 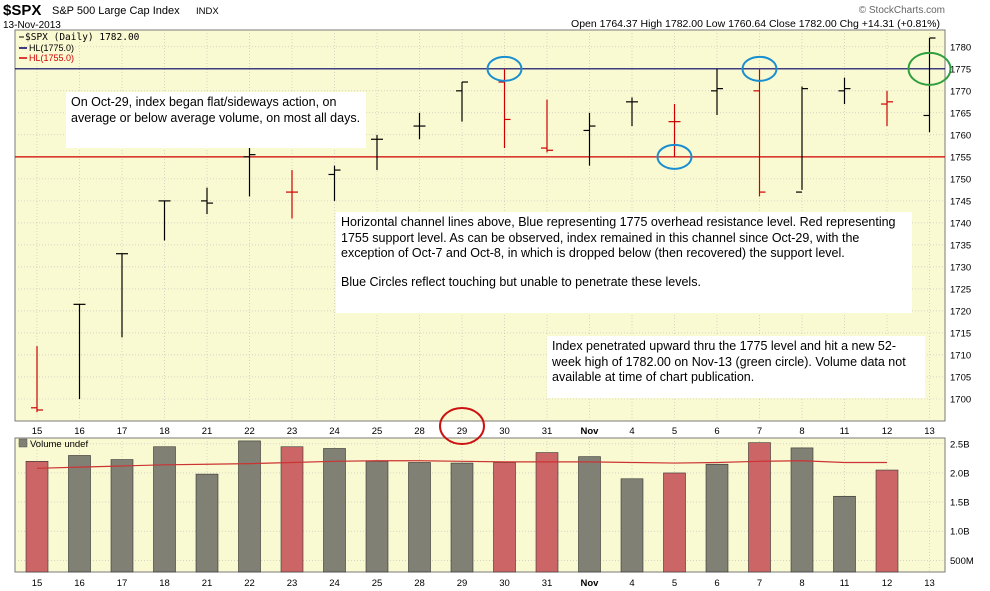 I want to click on price-tick-label: 1760, so click(x=960, y=135).